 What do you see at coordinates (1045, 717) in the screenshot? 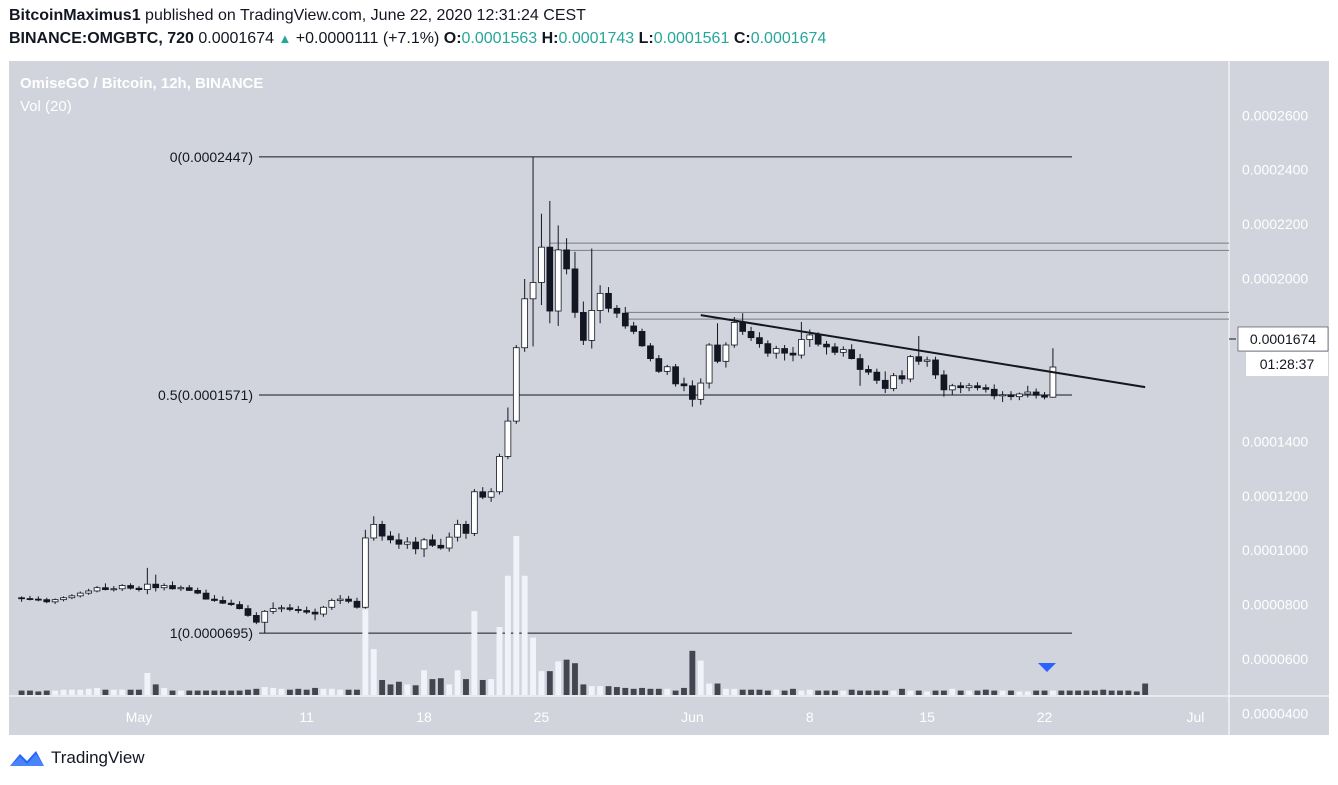
I see `x-tick-label: 22` at bounding box center [1045, 717].